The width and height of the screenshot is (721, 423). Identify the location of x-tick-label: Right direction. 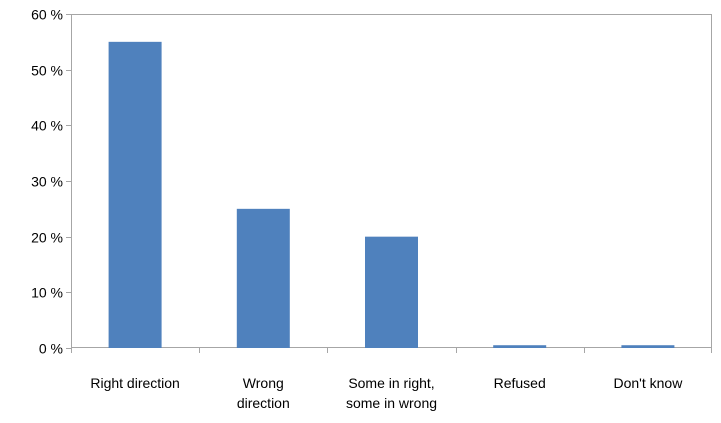
(135, 383).